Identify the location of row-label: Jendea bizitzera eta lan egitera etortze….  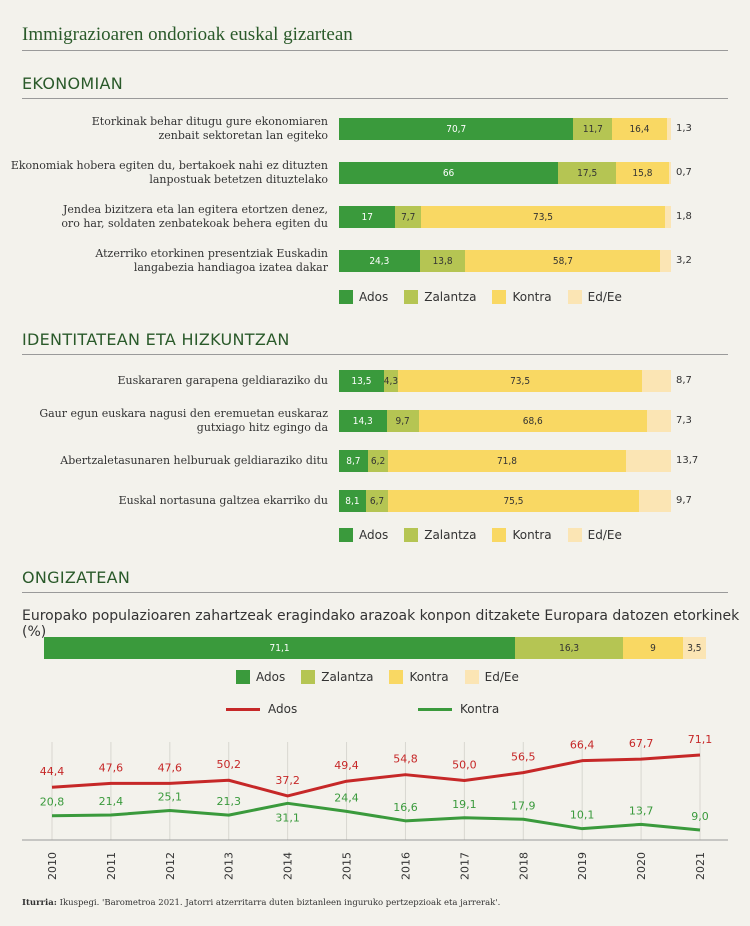
(194, 216).